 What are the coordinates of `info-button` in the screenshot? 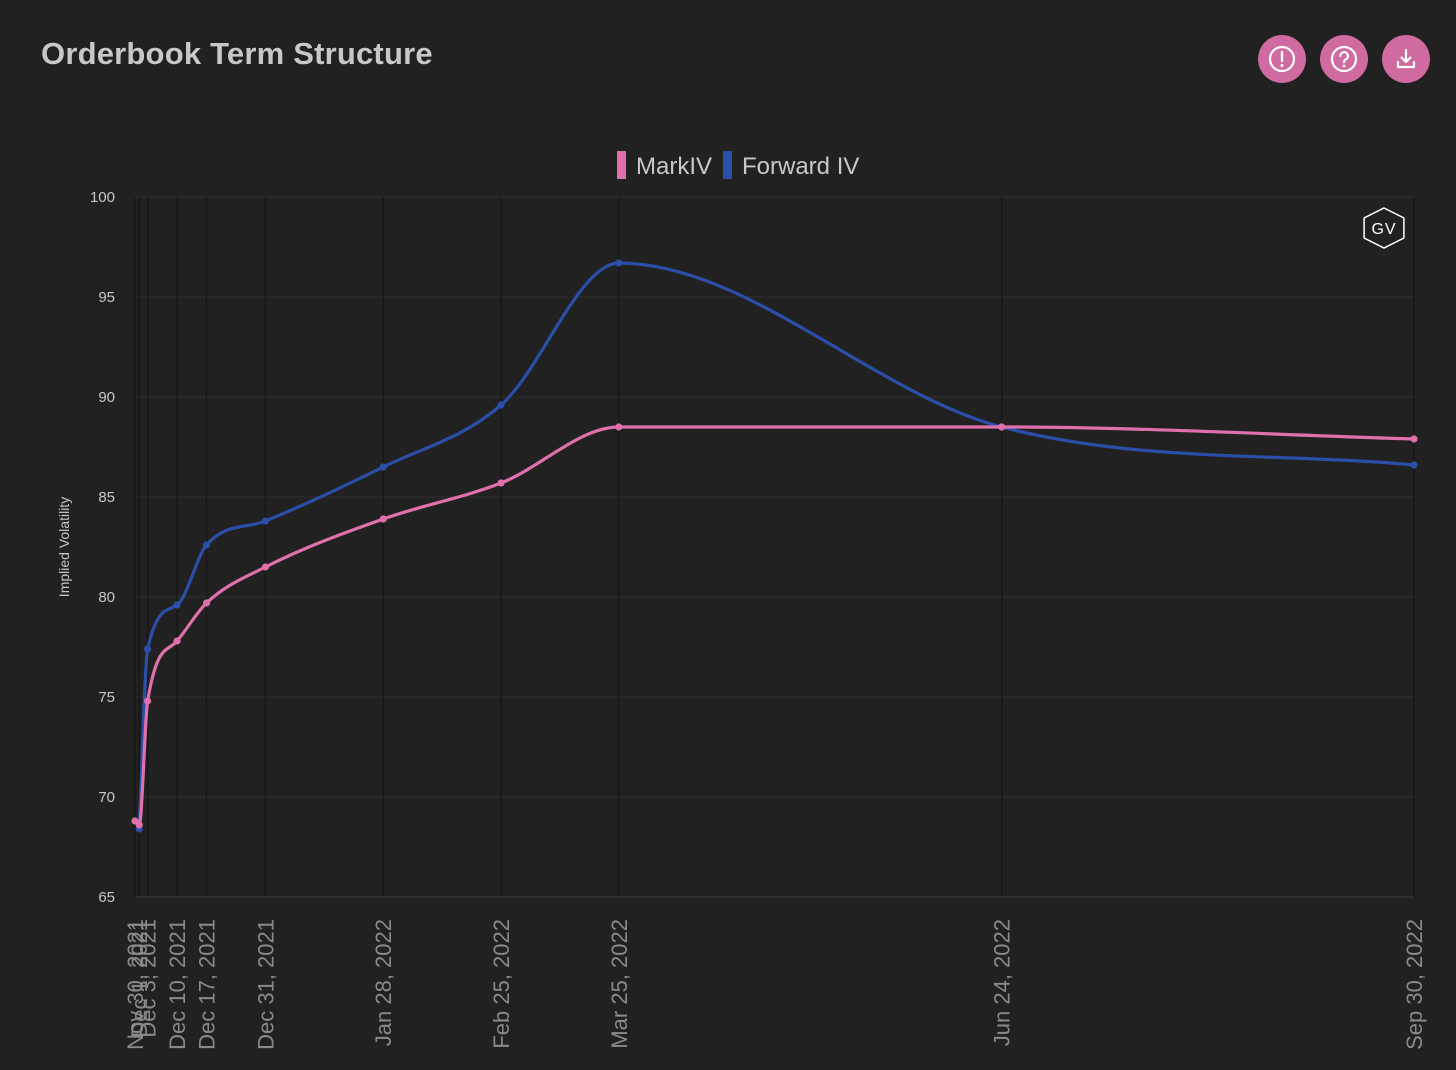 It's located at (1282, 59).